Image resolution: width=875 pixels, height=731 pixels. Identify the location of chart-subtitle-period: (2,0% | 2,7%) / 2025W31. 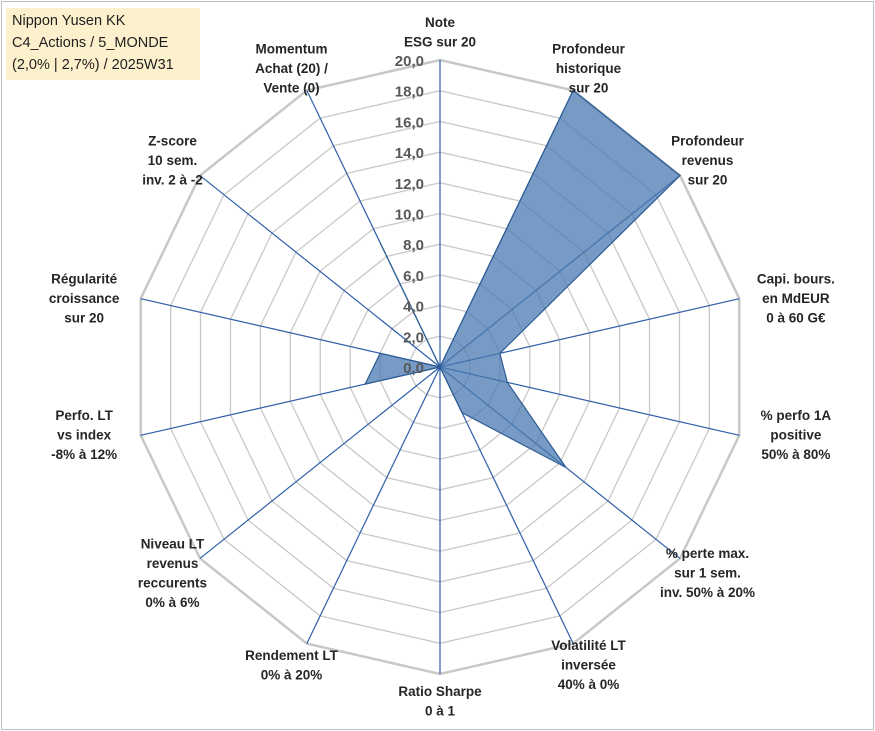
(93, 65).